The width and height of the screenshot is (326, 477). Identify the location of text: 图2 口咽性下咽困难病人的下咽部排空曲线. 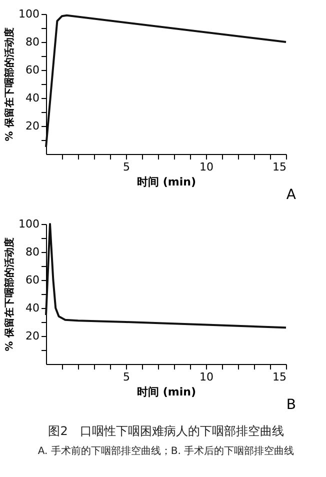
(166, 431).